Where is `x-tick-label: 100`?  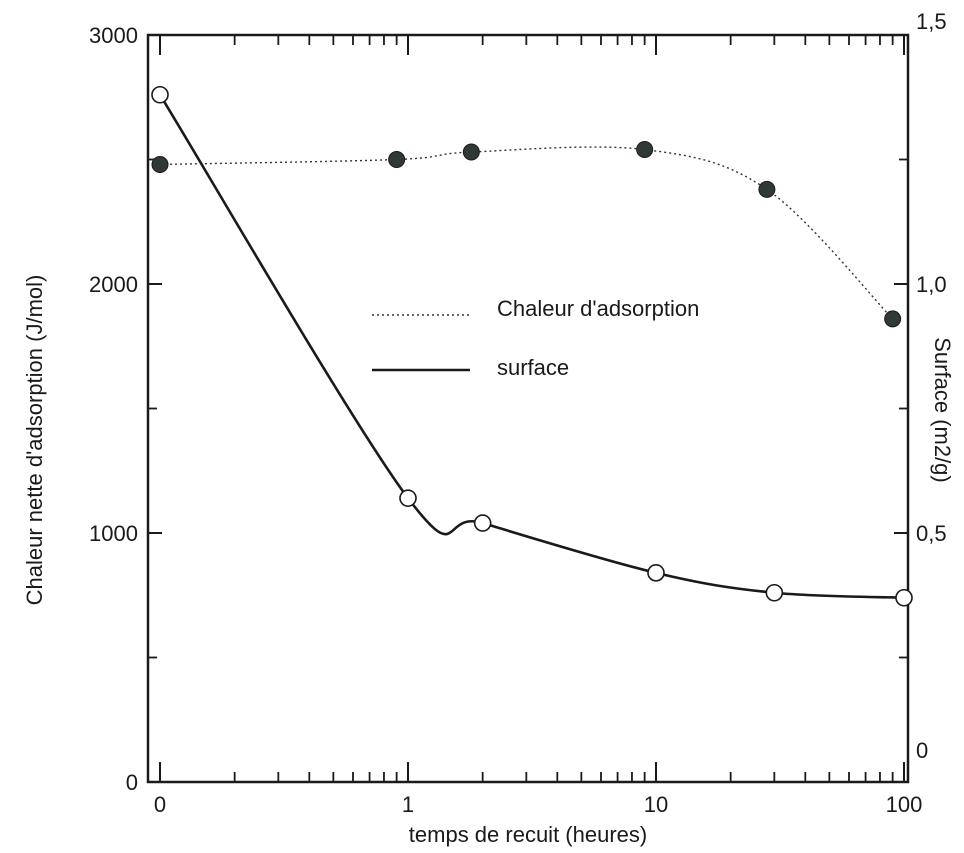
x-tick-label: 100 is located at coordinates (904, 804).